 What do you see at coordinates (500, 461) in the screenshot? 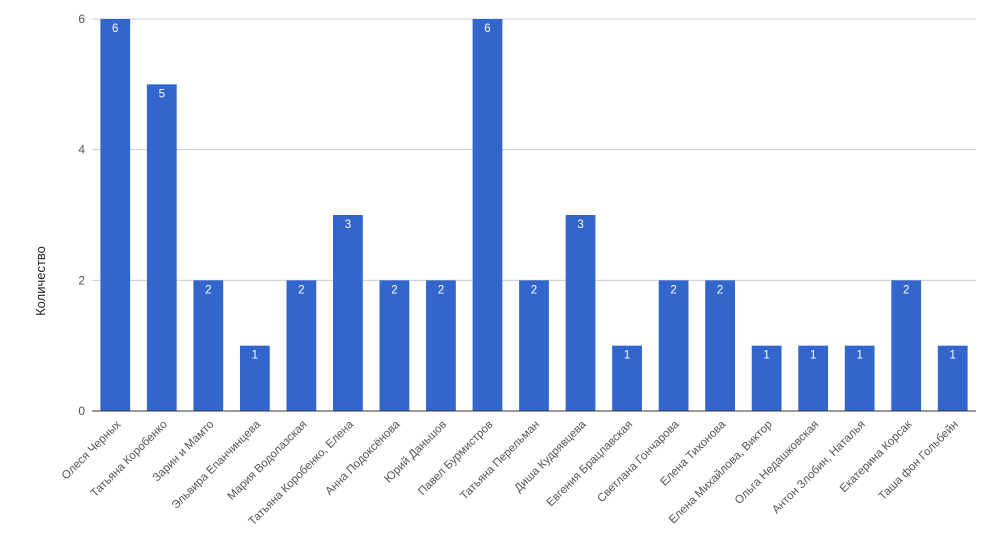
I see `x-tick-label: Татьяна Перельман` at bounding box center [500, 461].